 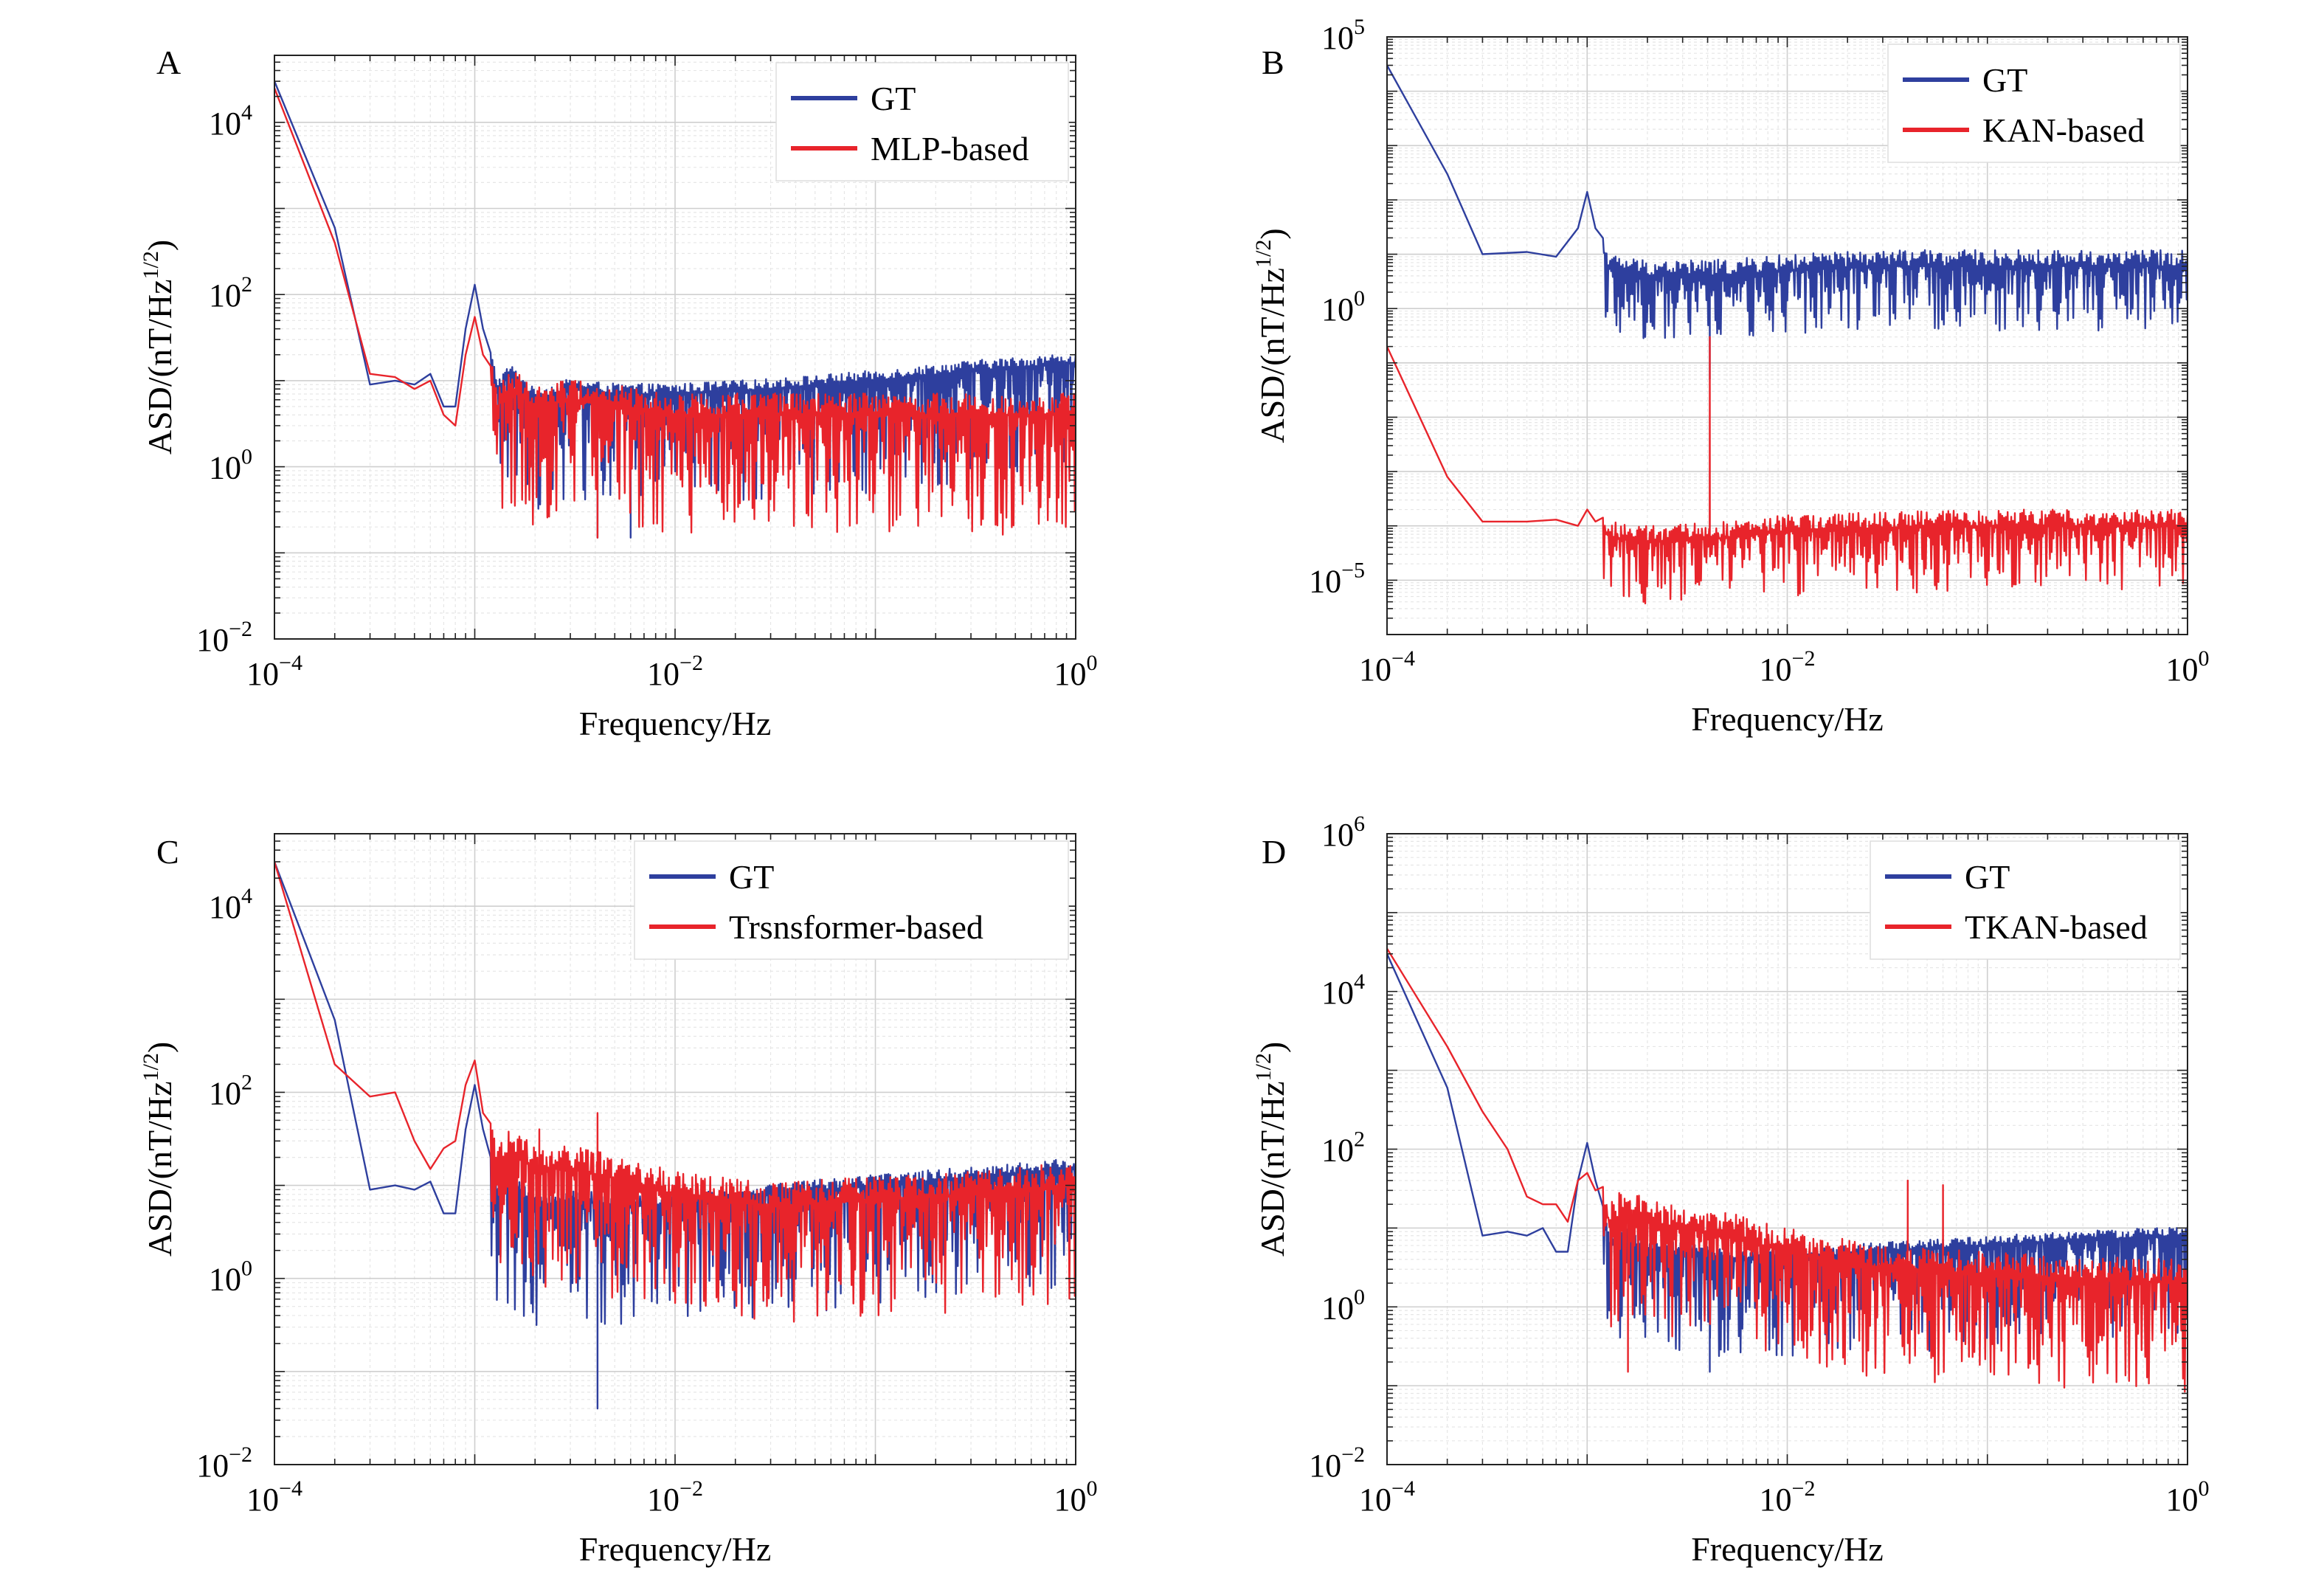 What do you see at coordinates (2063, 130) in the screenshot?
I see `legend-entry: KAN-based` at bounding box center [2063, 130].